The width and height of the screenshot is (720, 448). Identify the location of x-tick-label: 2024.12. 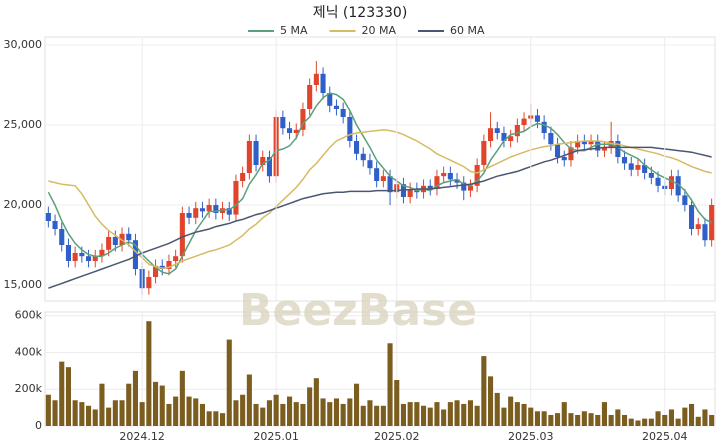
(142, 436).